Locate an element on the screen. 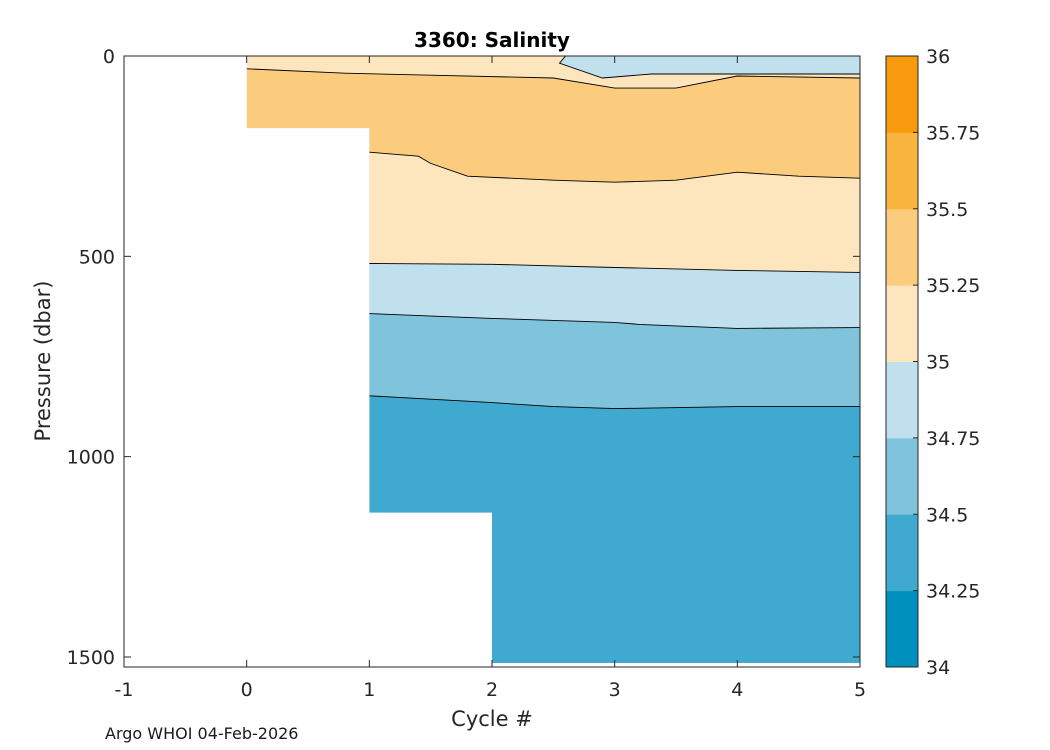 The height and width of the screenshot is (750, 1050). x-tick-label: 5 is located at coordinates (860, 690).